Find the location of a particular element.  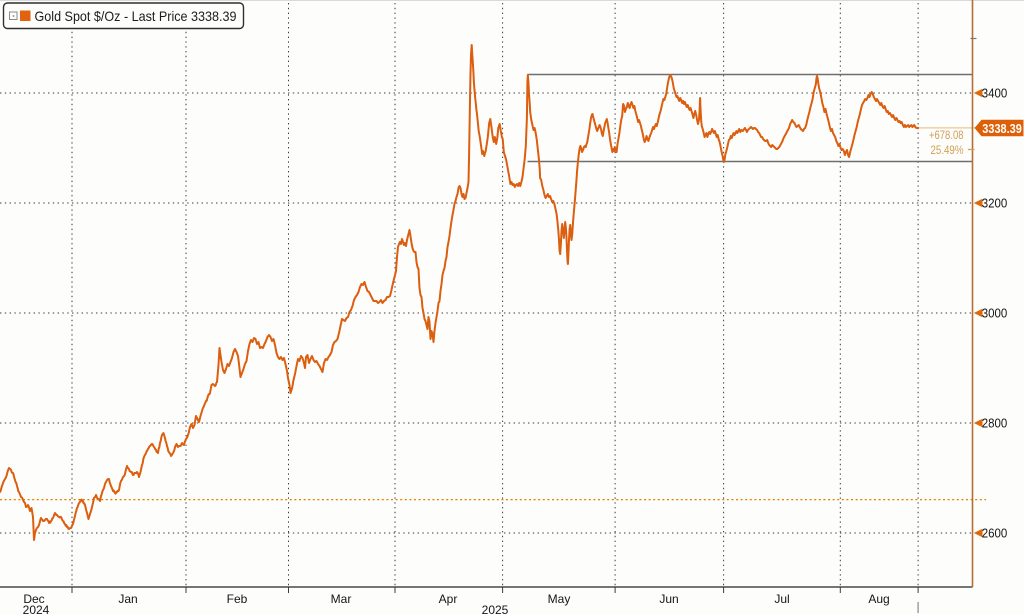

svg-text: 3000 is located at coordinates (995, 312).